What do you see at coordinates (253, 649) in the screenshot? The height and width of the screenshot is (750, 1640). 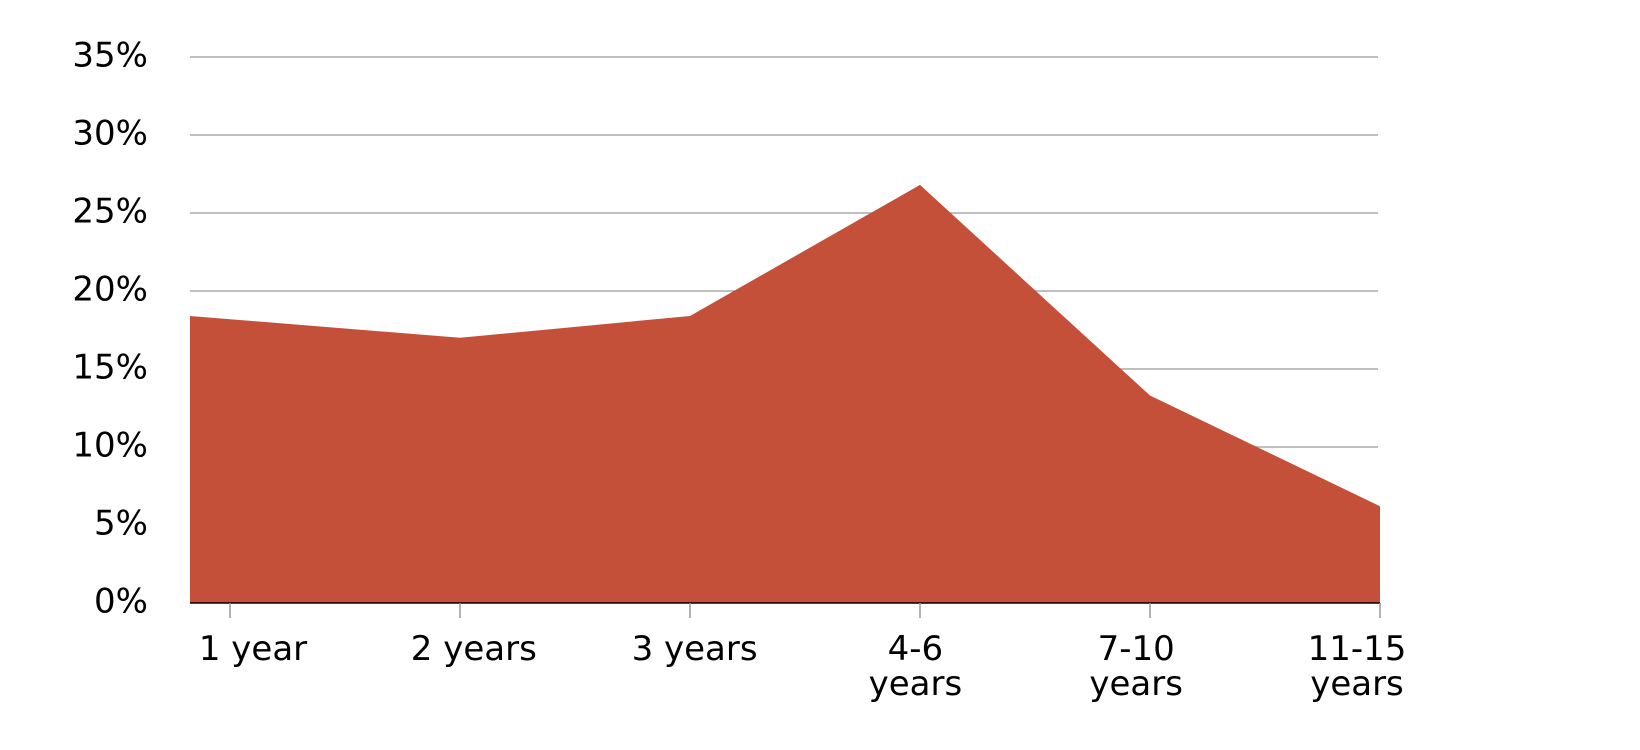 I see `x-tick-label: 1 year` at bounding box center [253, 649].